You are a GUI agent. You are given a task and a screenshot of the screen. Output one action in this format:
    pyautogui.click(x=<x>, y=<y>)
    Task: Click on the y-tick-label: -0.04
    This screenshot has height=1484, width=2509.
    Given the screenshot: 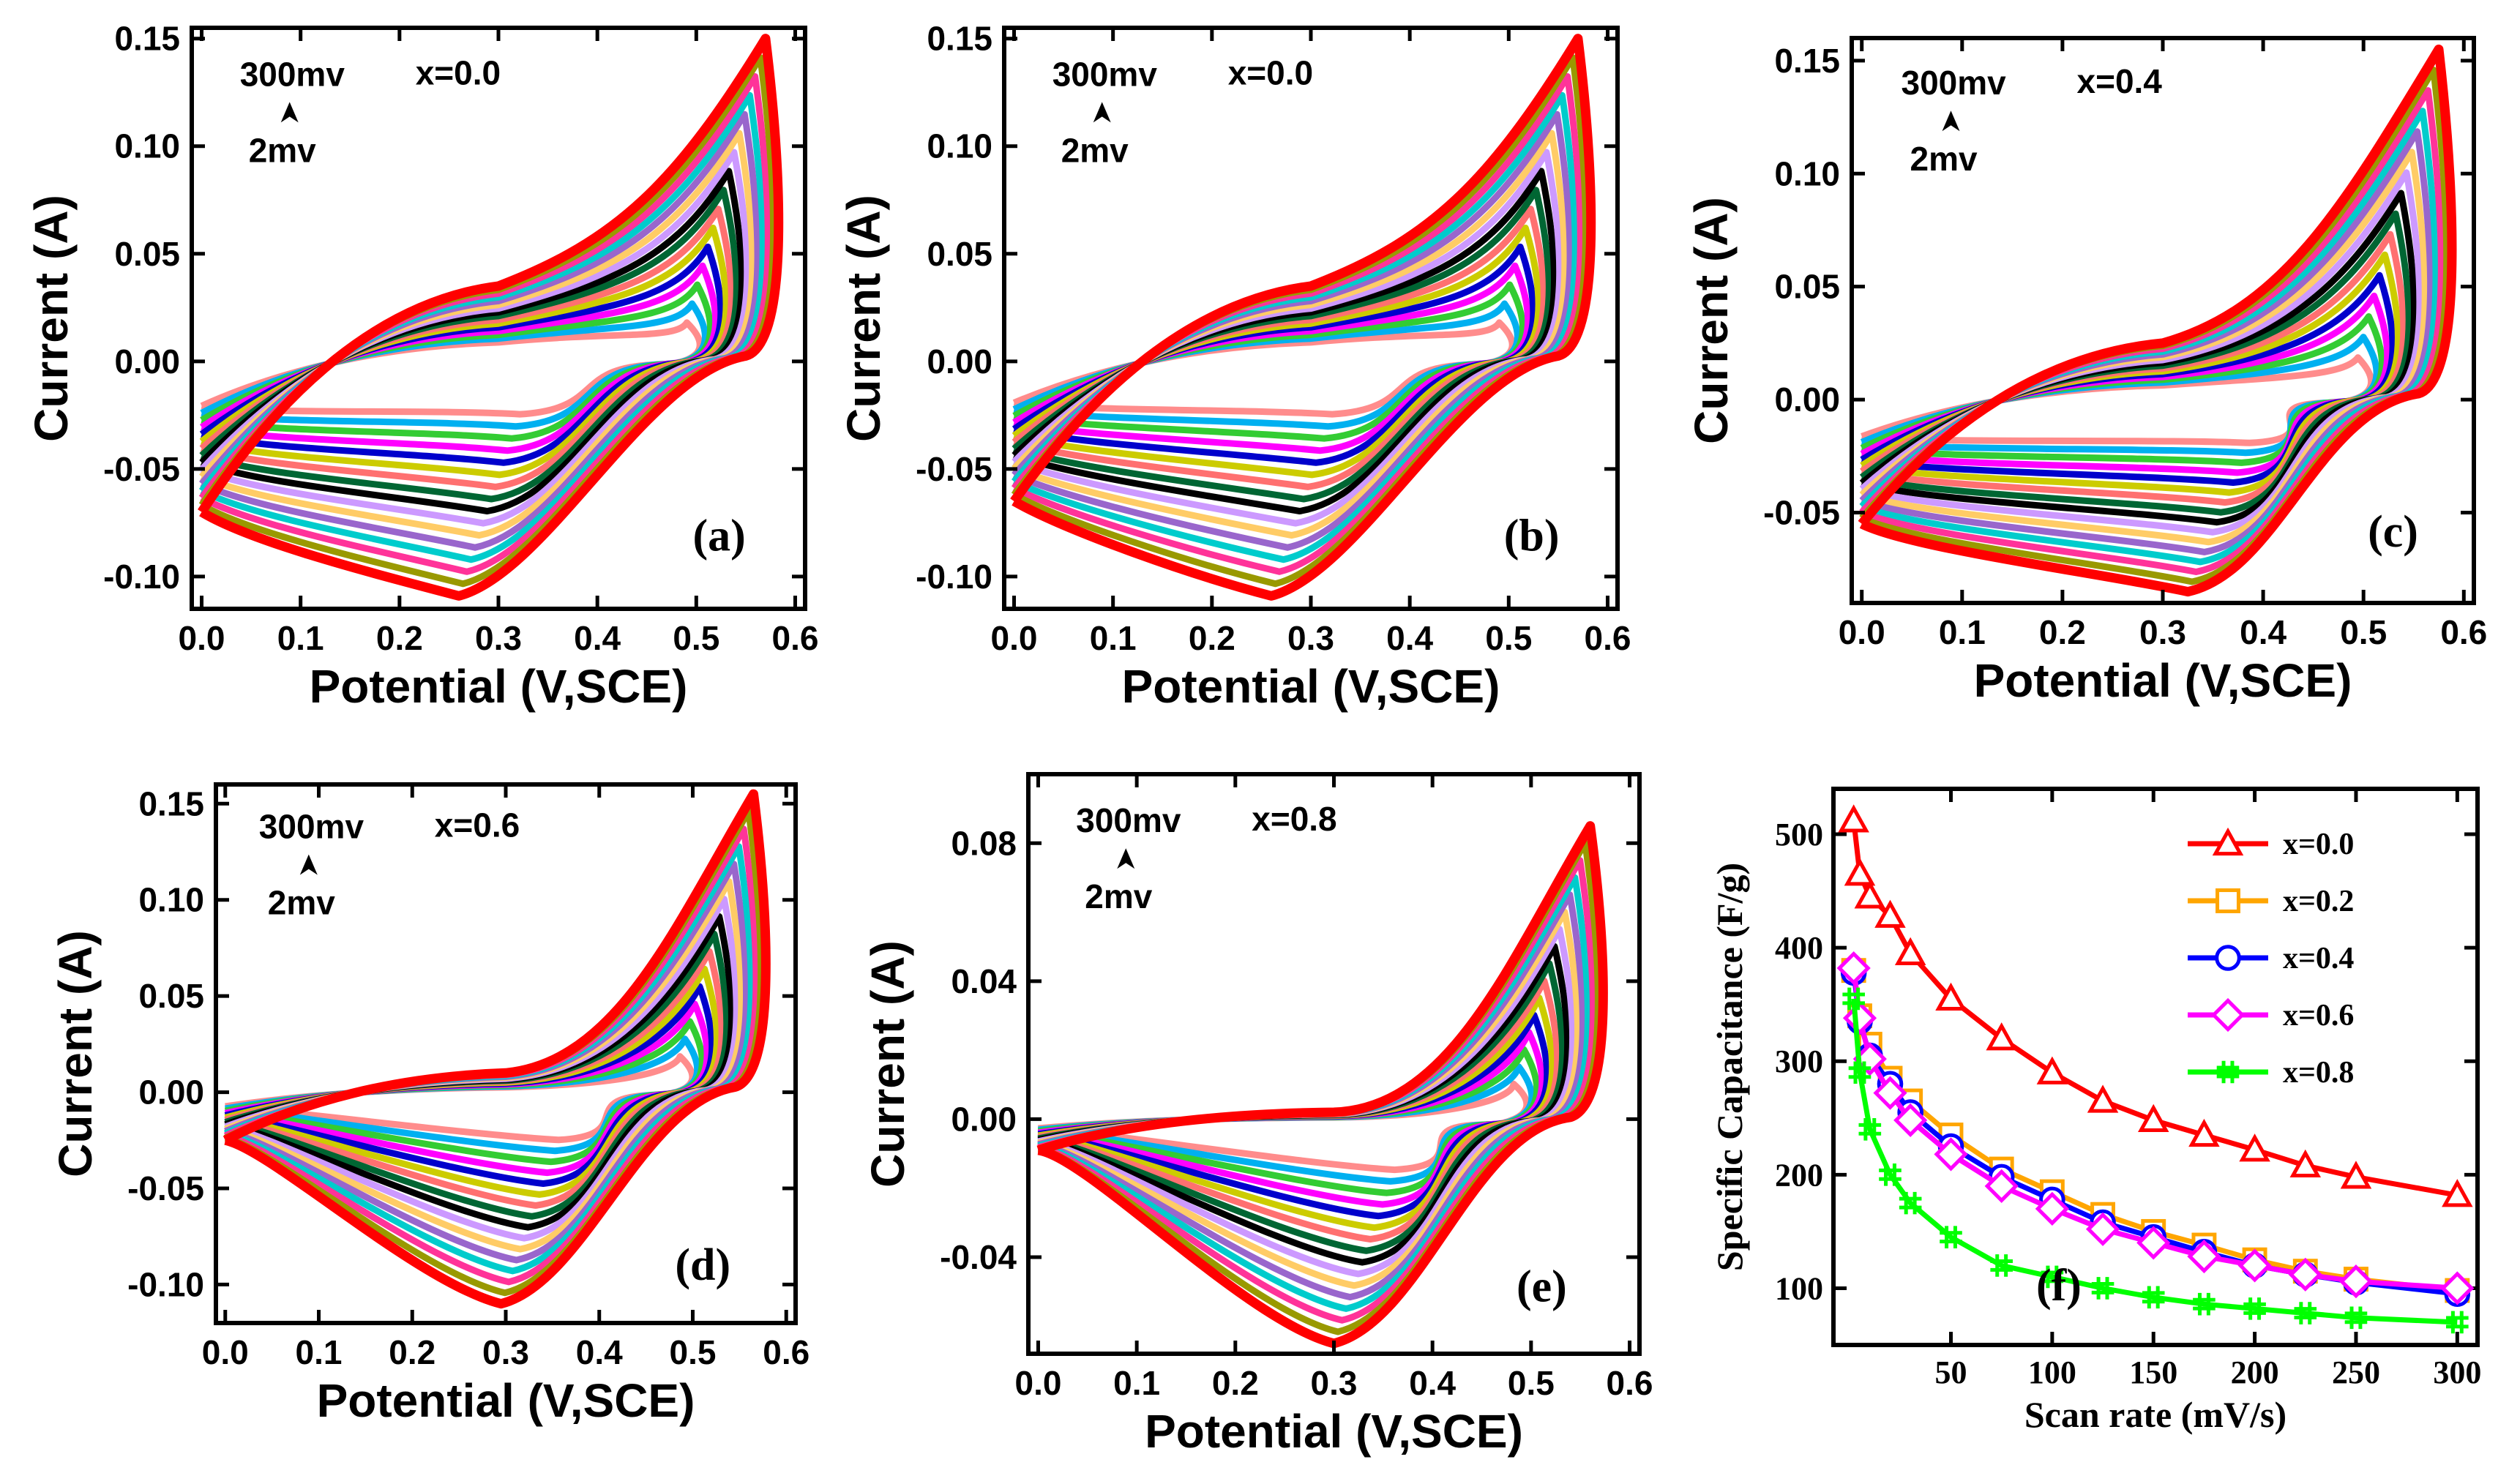 What is the action you would take?
    pyautogui.click(x=978, y=1257)
    